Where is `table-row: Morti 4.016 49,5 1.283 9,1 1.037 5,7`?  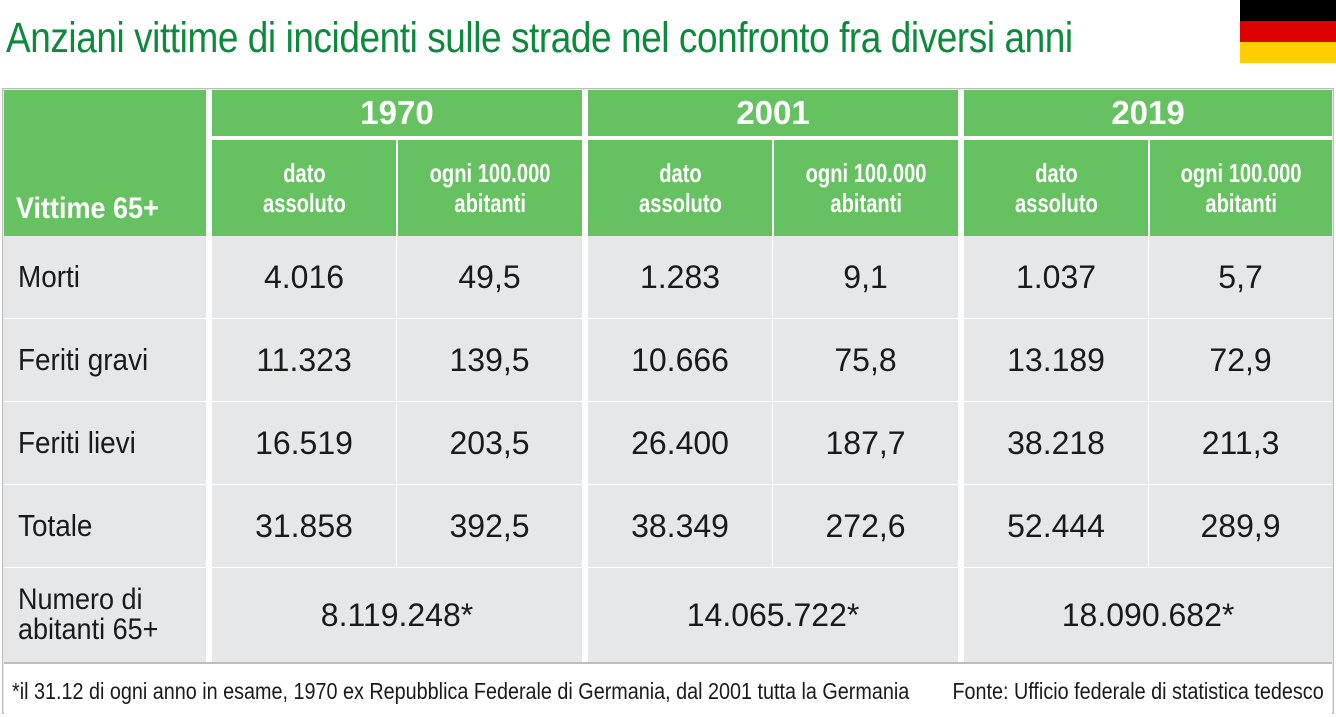 table-row: Morti 4.016 49,5 1.283 9,1 1.037 5,7 is located at coordinates (668, 277).